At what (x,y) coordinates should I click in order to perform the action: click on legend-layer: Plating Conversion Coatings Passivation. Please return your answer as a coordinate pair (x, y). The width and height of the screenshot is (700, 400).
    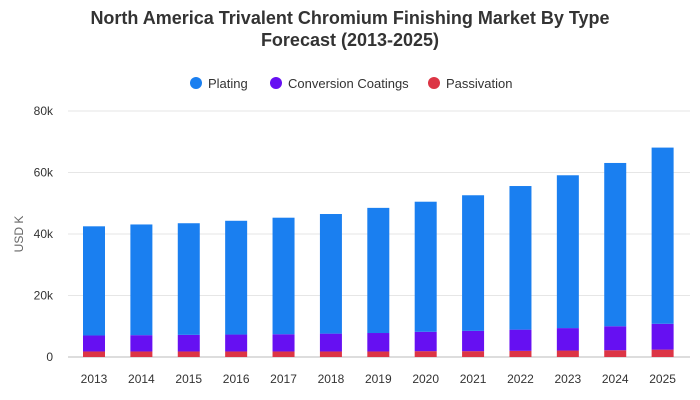
    Looking at the image, I should click on (351, 83).